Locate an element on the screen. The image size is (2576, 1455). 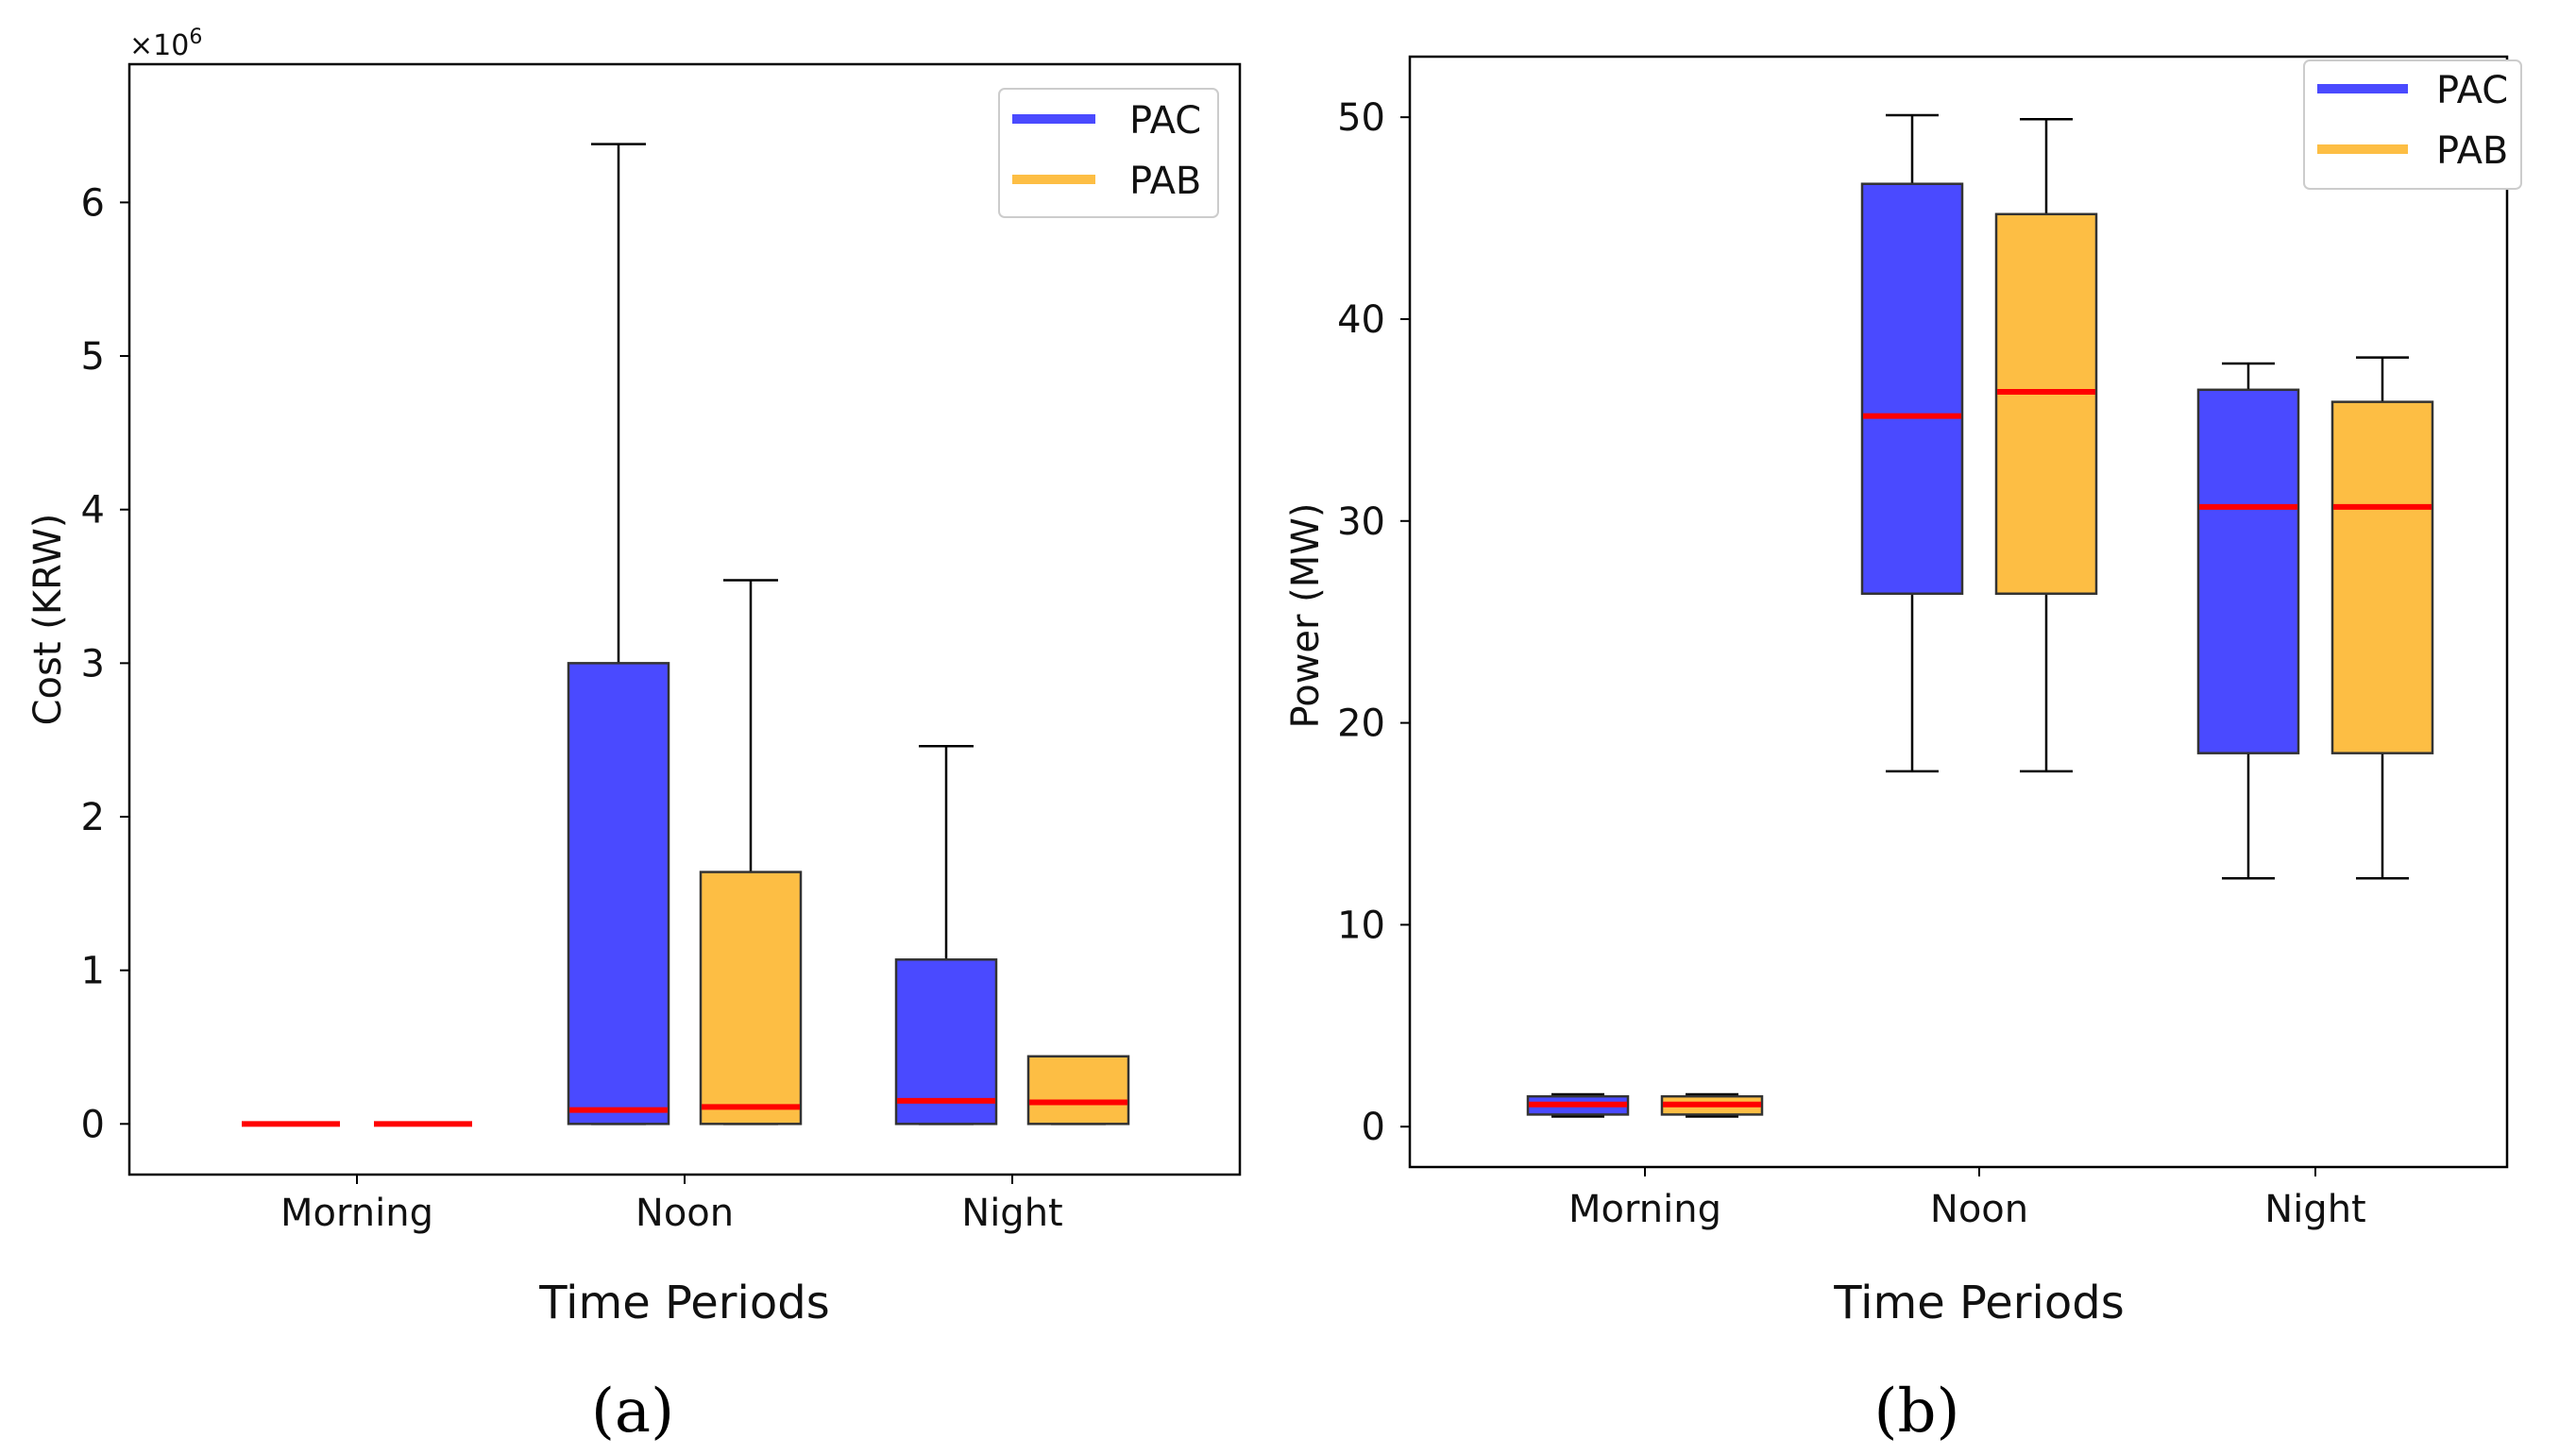
legend-label-pab-a: PAB is located at coordinates (1165, 181).